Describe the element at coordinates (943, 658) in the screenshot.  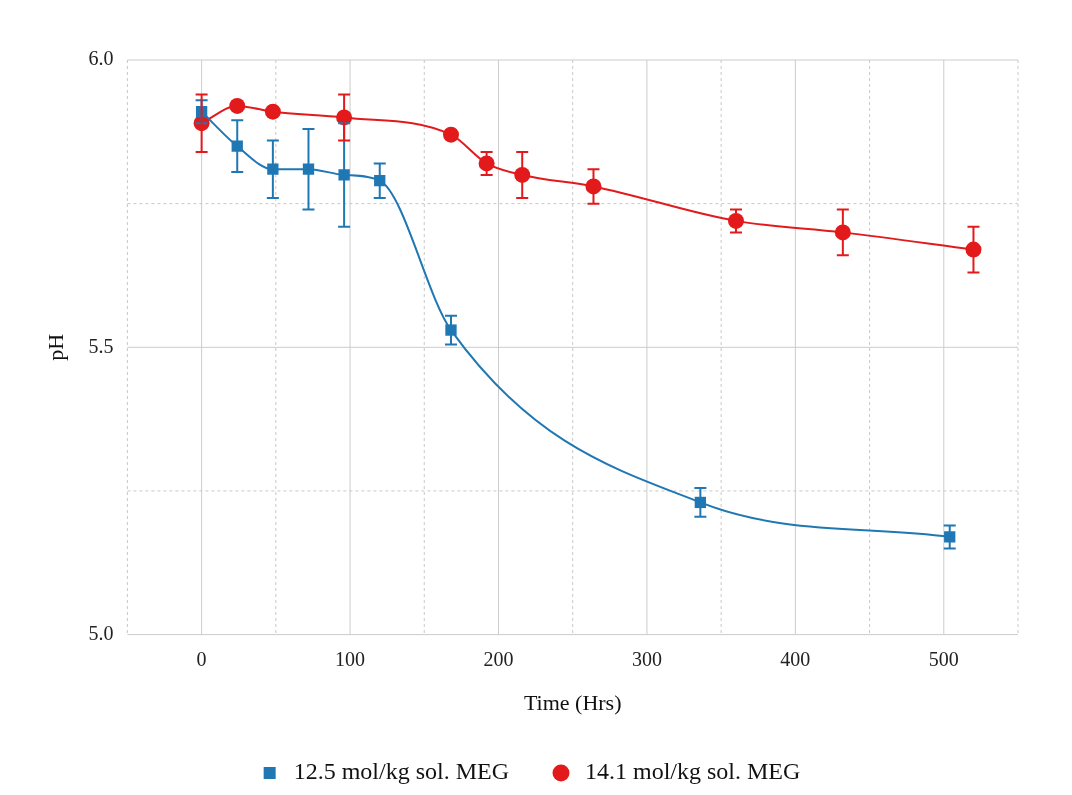
I see `x-tick-label: 500` at that location.